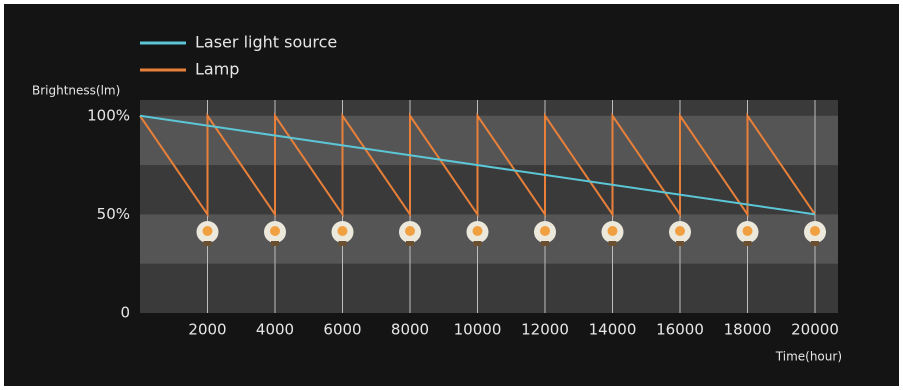  Describe the element at coordinates (207, 330) in the screenshot. I see `x-tick-label: 2000` at that location.